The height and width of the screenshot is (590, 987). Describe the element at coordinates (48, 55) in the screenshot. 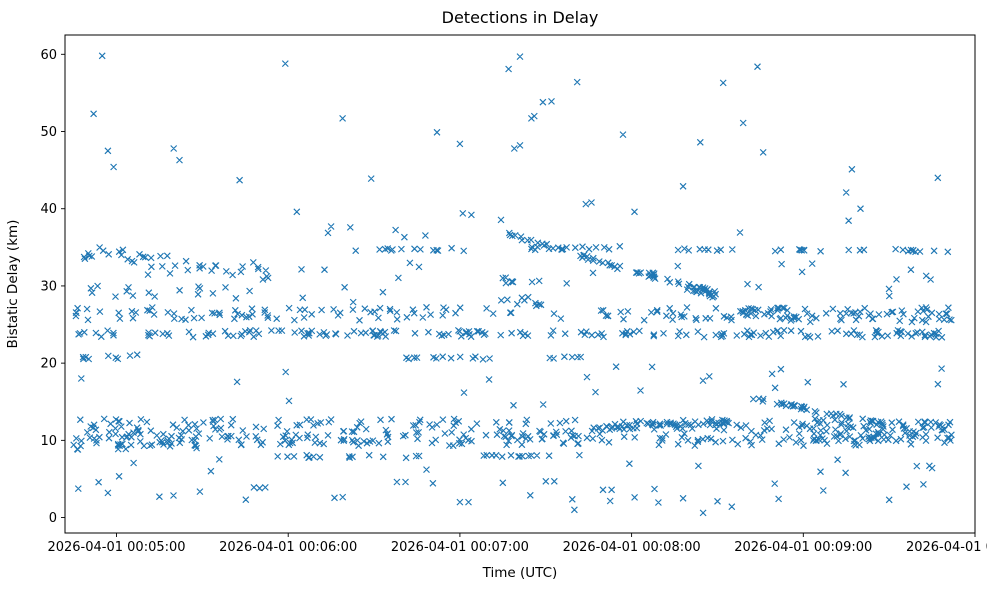

I see `y-tick-label: 60` at that location.